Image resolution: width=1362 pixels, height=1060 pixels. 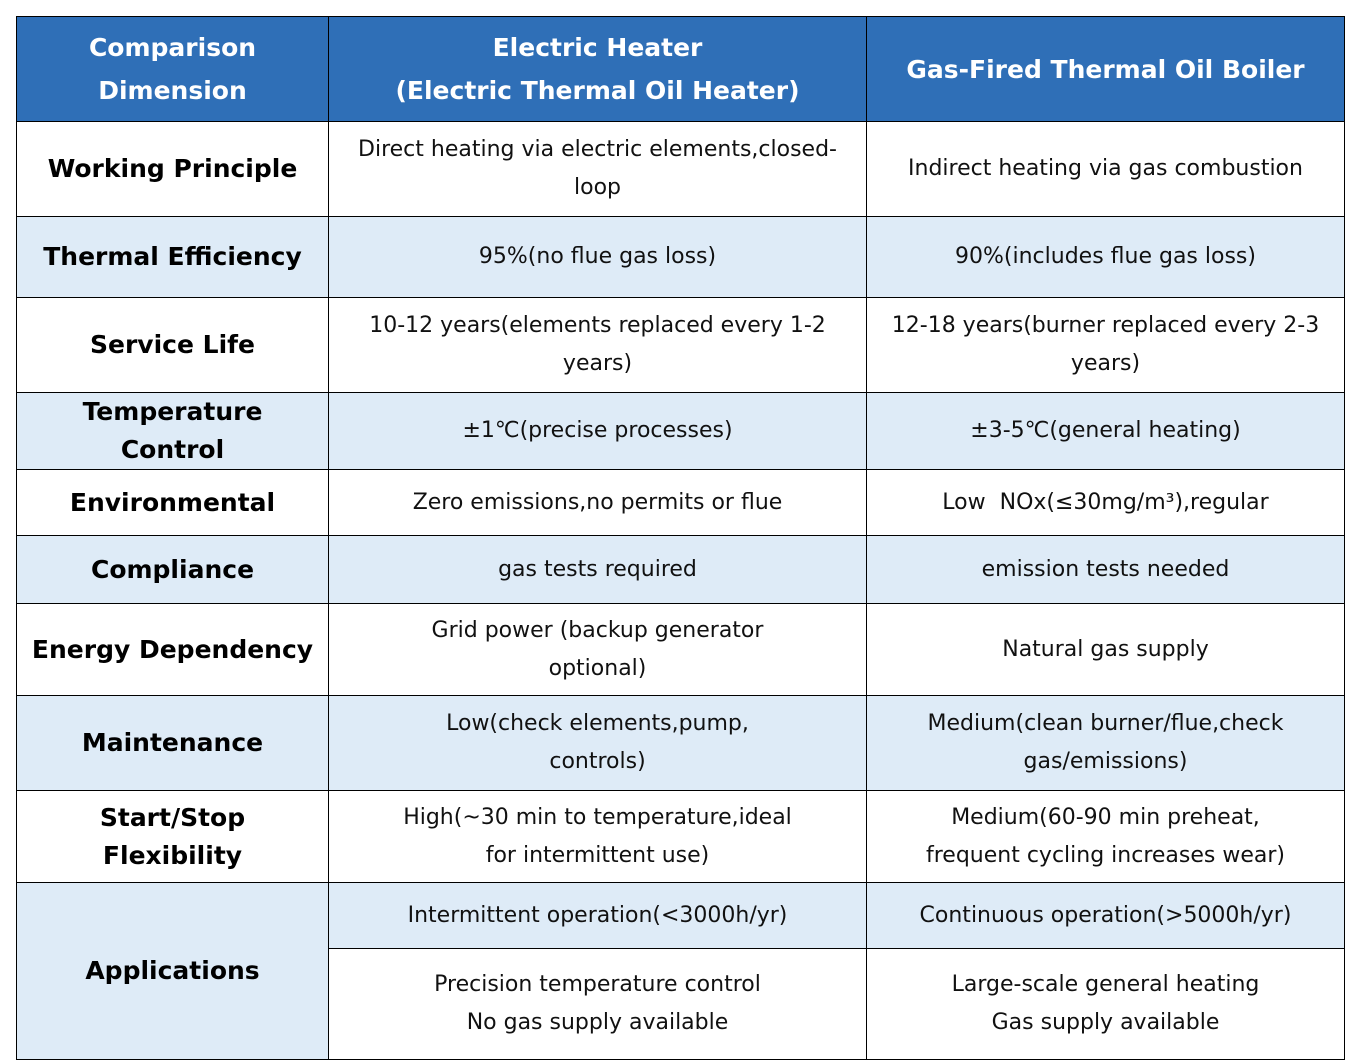 What do you see at coordinates (172, 649) in the screenshot?
I see `row-dimension: Energy Dependency` at bounding box center [172, 649].